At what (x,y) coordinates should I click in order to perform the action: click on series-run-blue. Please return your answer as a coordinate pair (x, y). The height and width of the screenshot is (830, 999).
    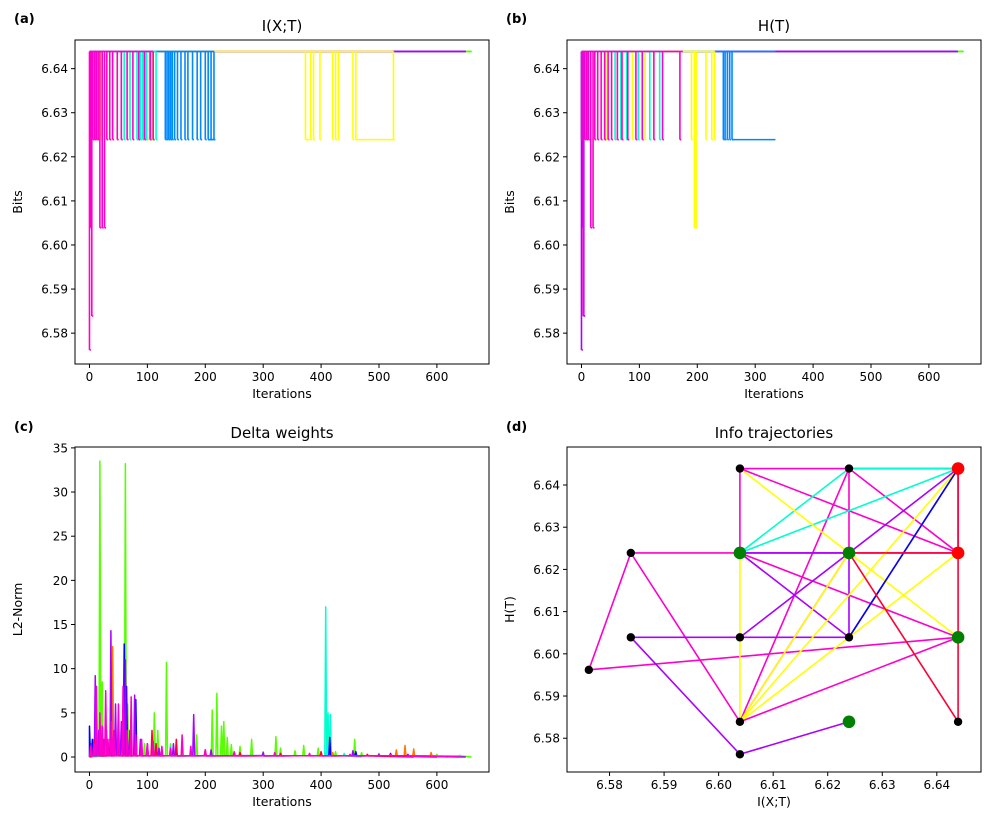
    Looking at the image, I should click on (152, 95).